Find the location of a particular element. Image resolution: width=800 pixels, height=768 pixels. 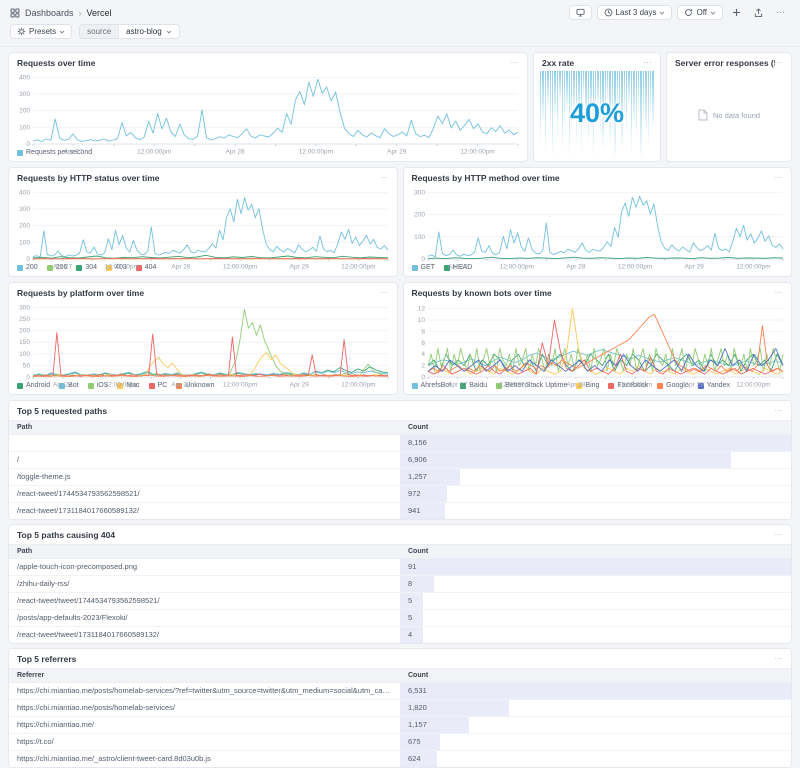

legend-item: iOS is located at coordinates (97, 385).